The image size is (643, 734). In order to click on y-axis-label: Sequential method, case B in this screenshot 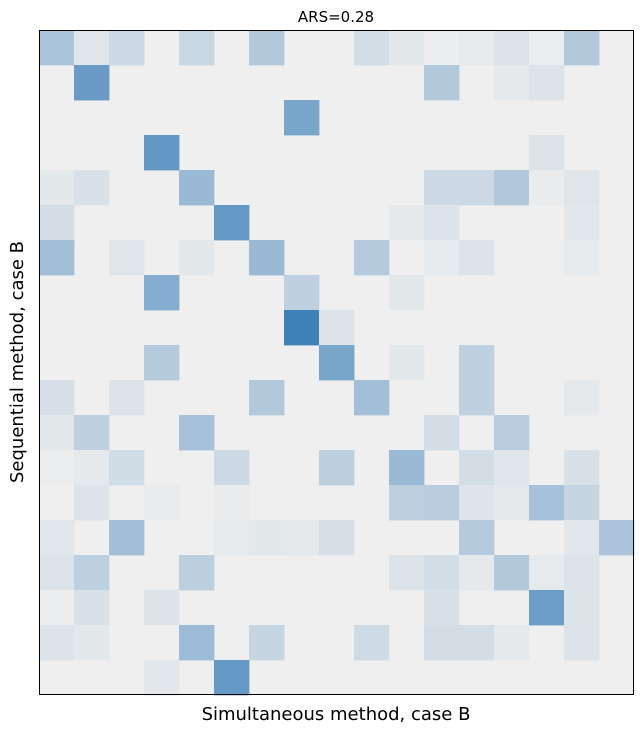, I will do `click(17, 362)`.